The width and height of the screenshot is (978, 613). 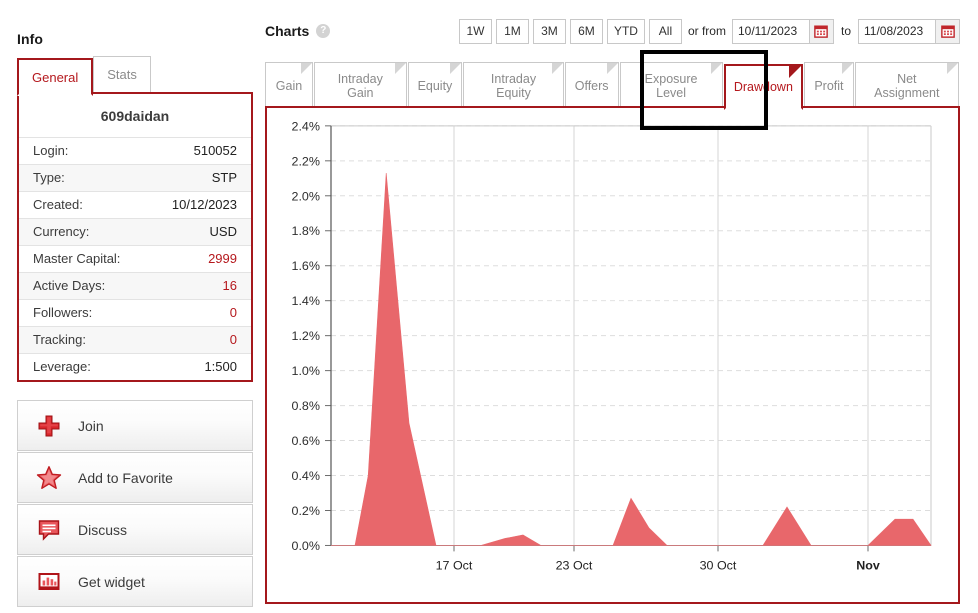 I want to click on widget-chart-icon, so click(x=49, y=582).